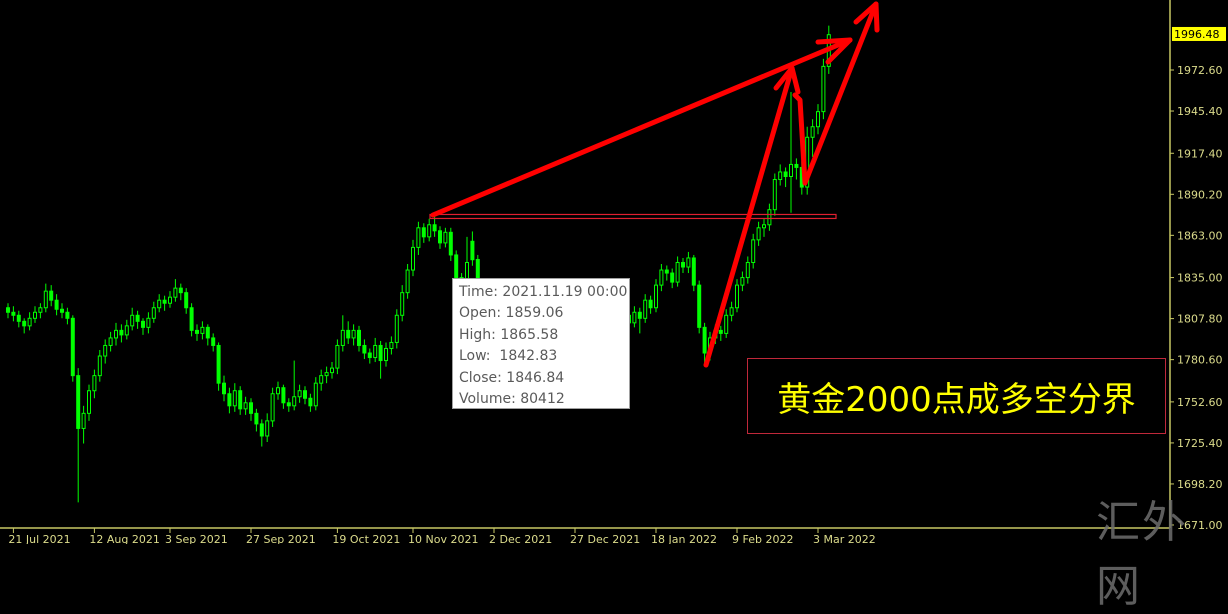  What do you see at coordinates (605, 538) in the screenshot?
I see `x-tick-label: 27 Dec 2021` at bounding box center [605, 538].